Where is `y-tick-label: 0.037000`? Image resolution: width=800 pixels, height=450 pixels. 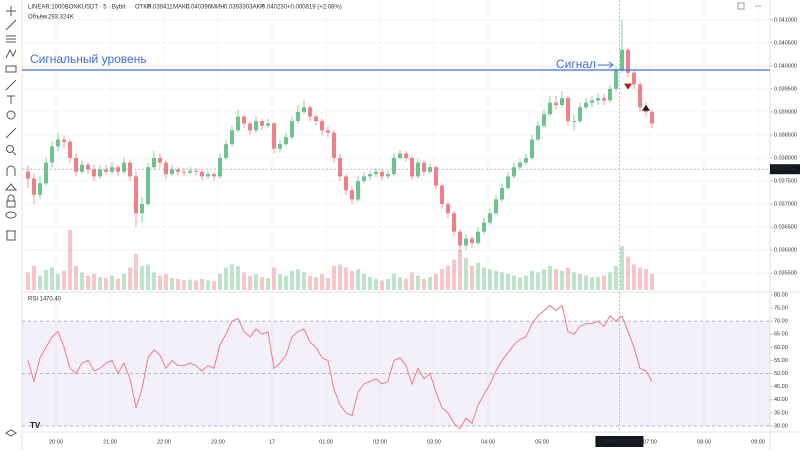 y-tick-label: 0.037000 is located at coordinates (785, 204).